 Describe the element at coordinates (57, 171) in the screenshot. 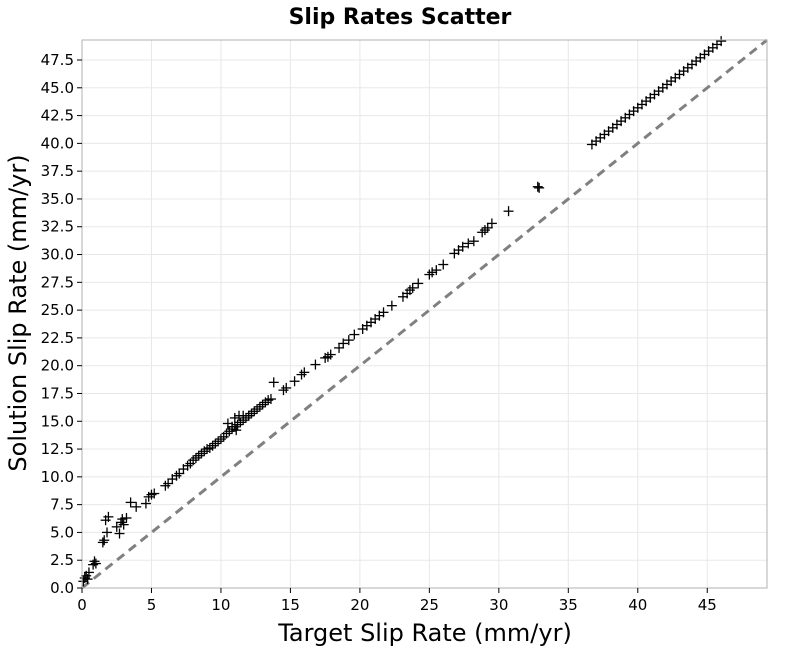

I see `y-tick-label: 37.5` at that location.